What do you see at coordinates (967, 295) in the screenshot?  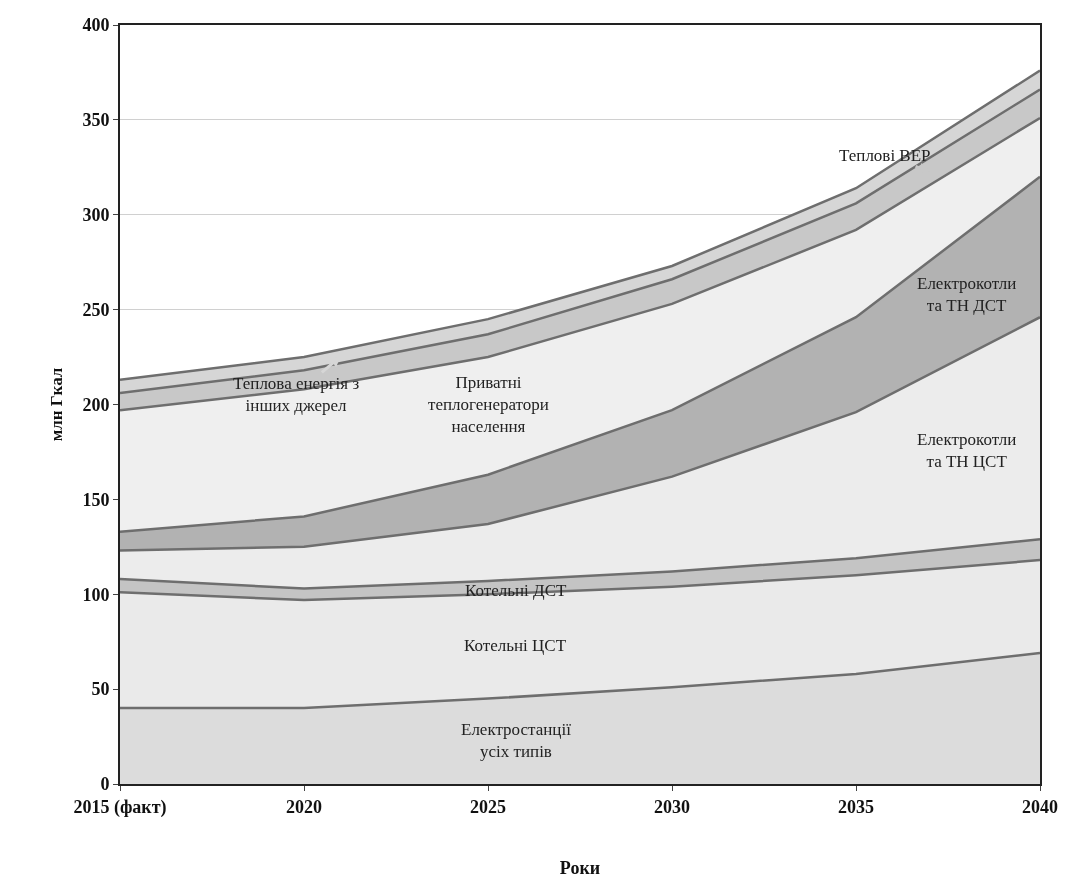 I see `series-label: Електрокотли та ТН ДСТ` at bounding box center [967, 295].